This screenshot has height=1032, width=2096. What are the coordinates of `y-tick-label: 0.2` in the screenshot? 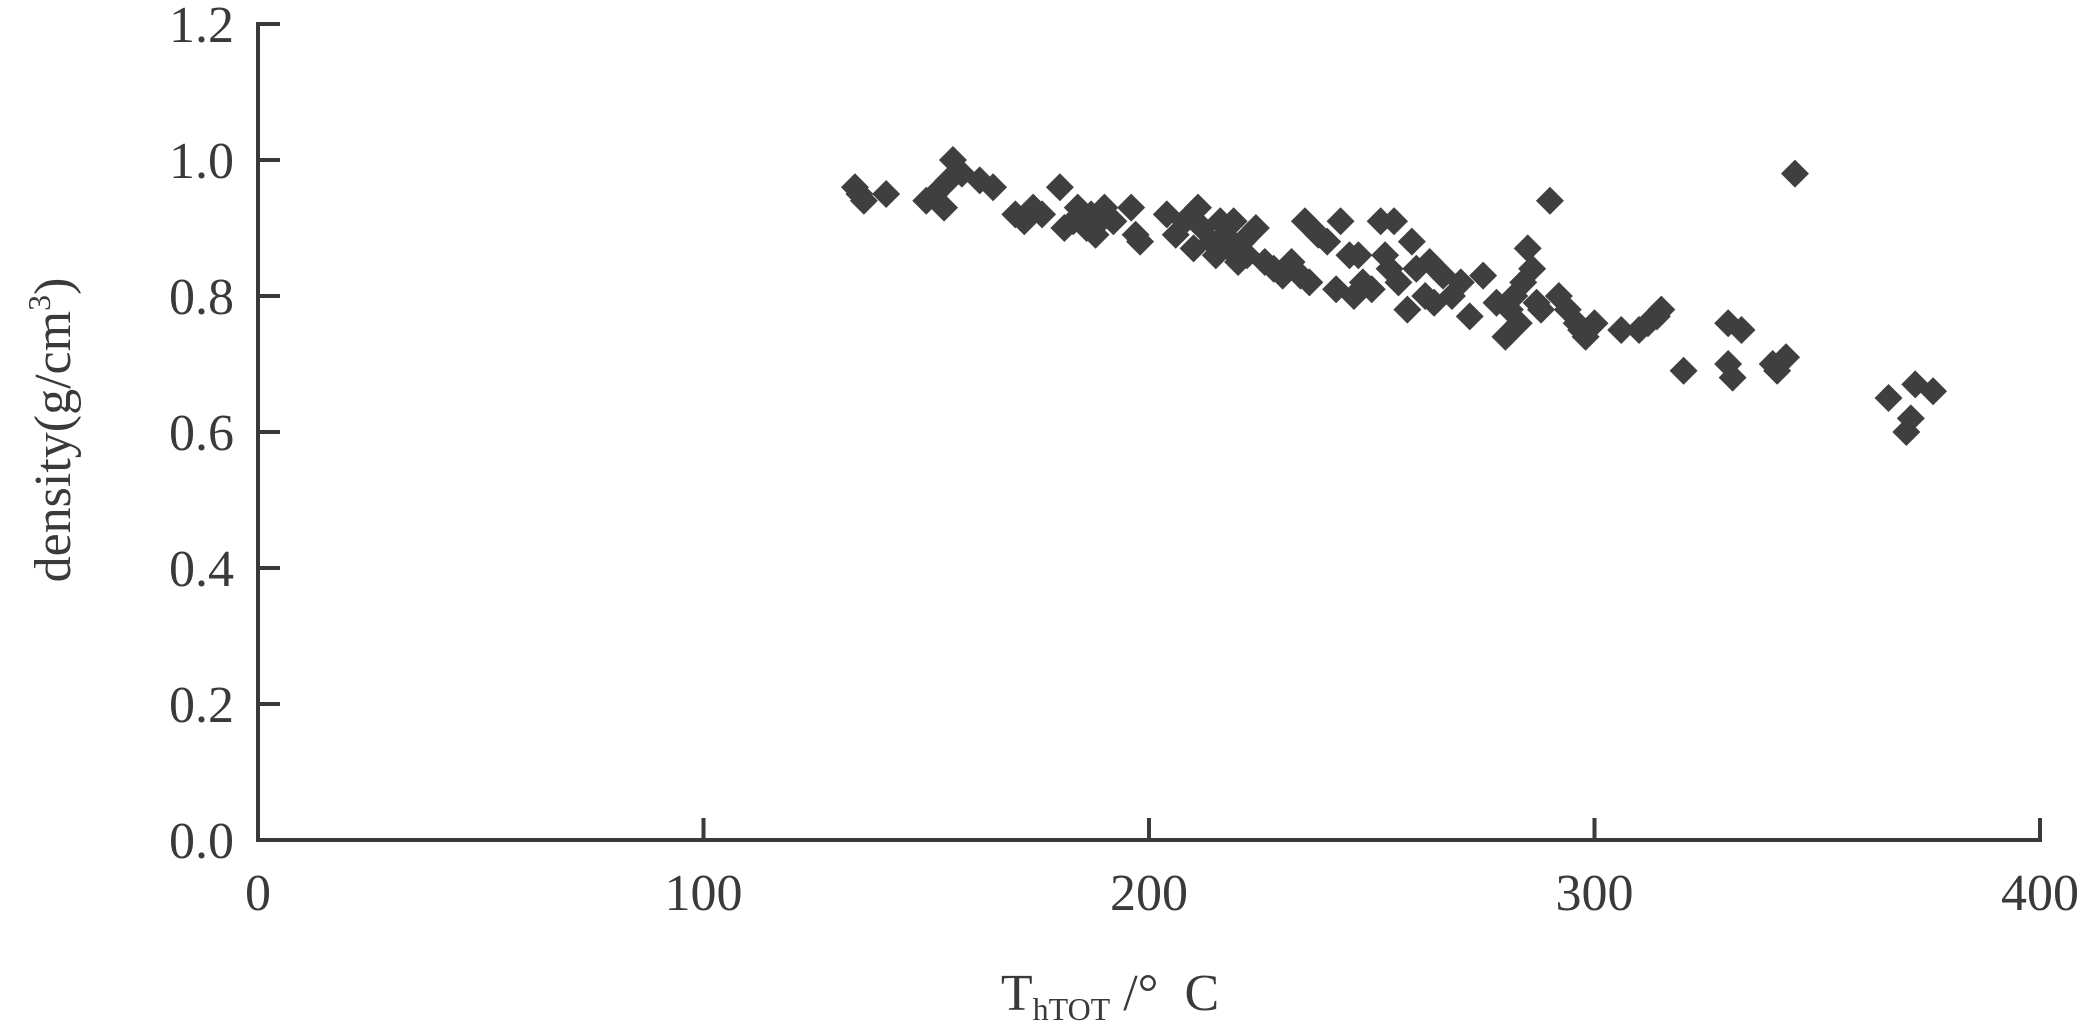 It's located at (201, 705).